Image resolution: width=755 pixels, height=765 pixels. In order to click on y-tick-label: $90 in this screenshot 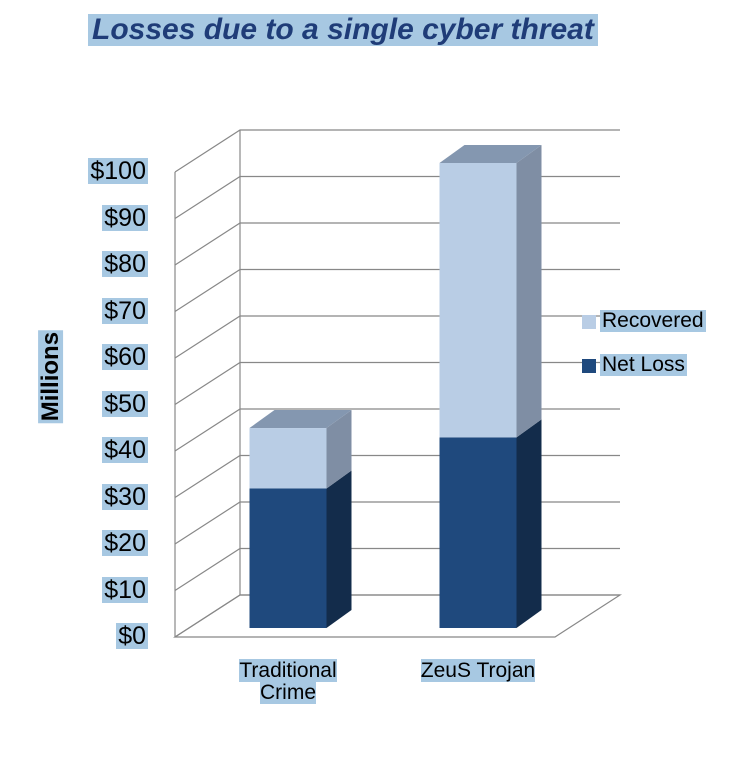, I will do `click(125, 217)`.